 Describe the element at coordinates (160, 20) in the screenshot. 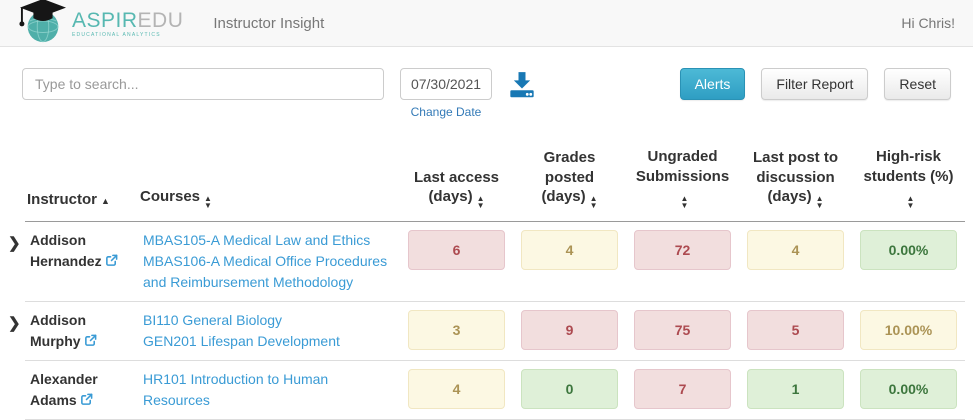

I see `brand-secondary-text: EDU` at that location.